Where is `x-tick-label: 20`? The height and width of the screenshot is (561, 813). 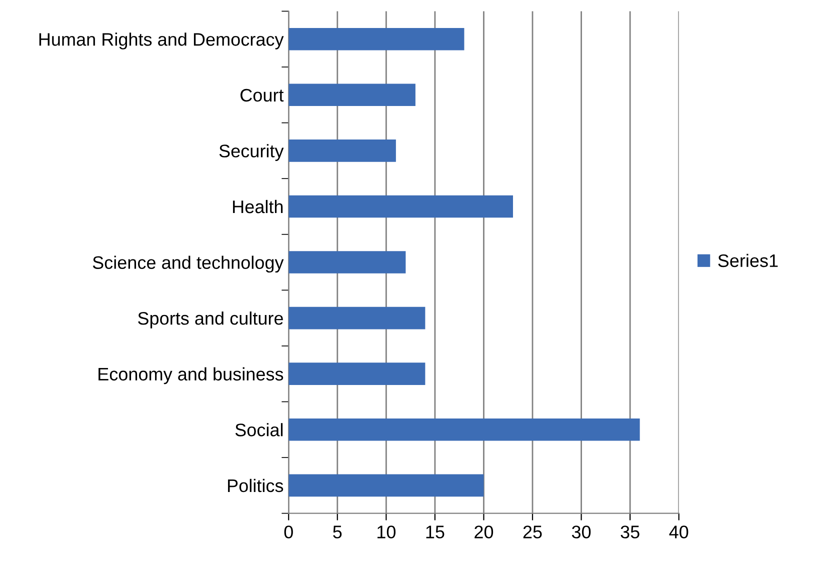
x-tick-label: 20 is located at coordinates (484, 532).